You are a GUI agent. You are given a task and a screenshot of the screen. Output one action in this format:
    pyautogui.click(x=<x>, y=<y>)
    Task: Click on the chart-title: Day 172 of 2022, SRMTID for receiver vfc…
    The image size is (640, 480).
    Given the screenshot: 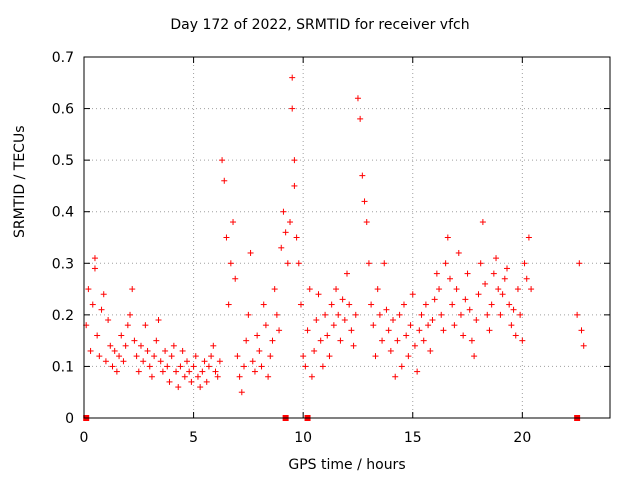 What is the action you would take?
    pyautogui.click(x=320, y=25)
    